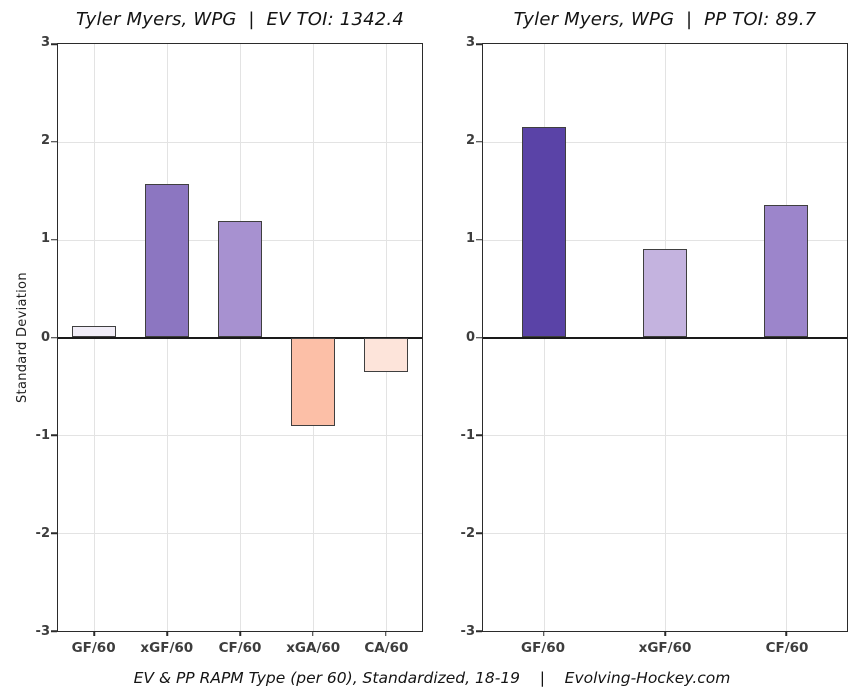 The width and height of the screenshot is (864, 699). What do you see at coordinates (386, 648) in the screenshot?
I see `x-axis-label: CA/60` at bounding box center [386, 648].